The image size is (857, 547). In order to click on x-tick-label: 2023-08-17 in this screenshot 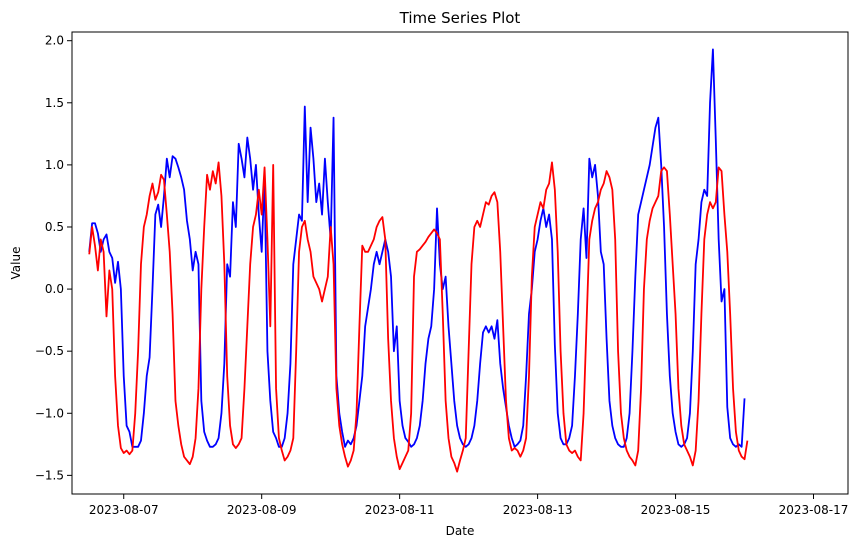, I will do `click(814, 510)`.